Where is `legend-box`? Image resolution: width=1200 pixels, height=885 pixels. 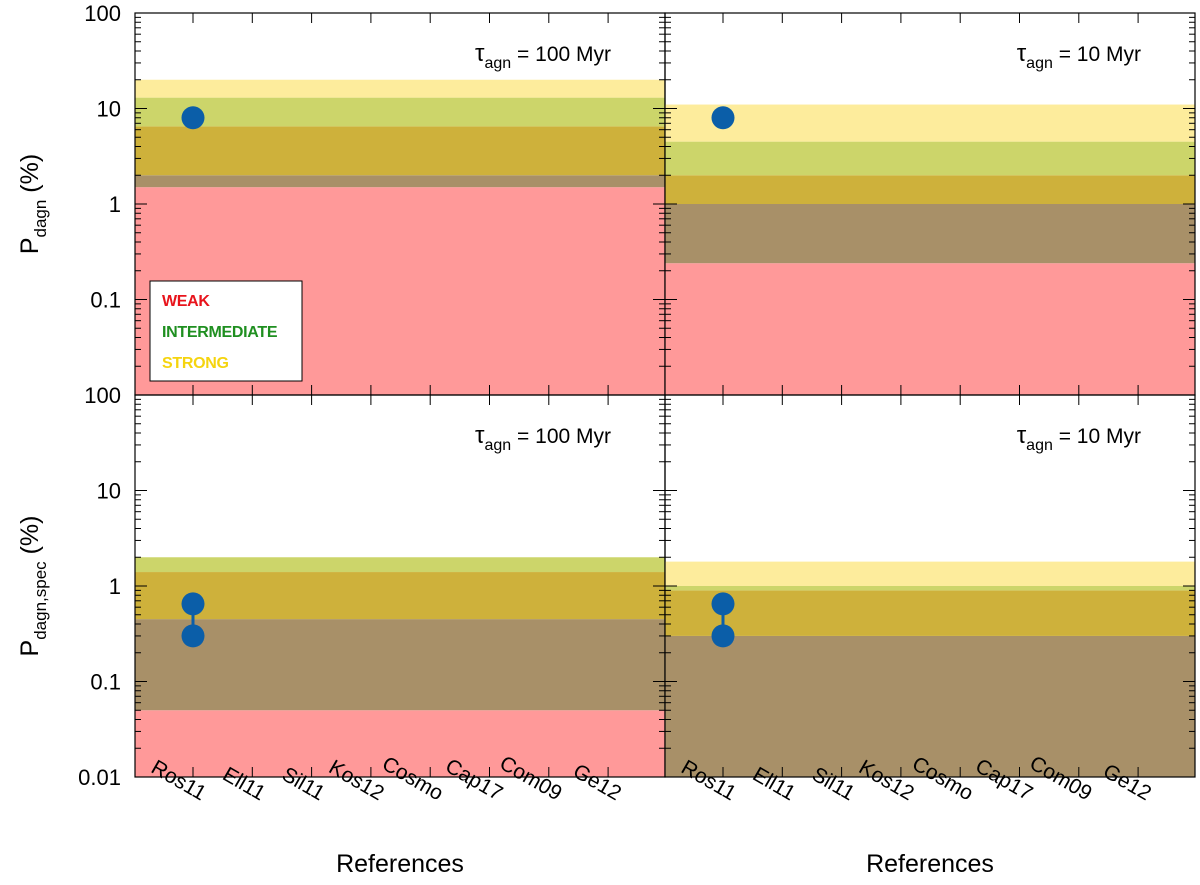 legend-box is located at coordinates (226, 331).